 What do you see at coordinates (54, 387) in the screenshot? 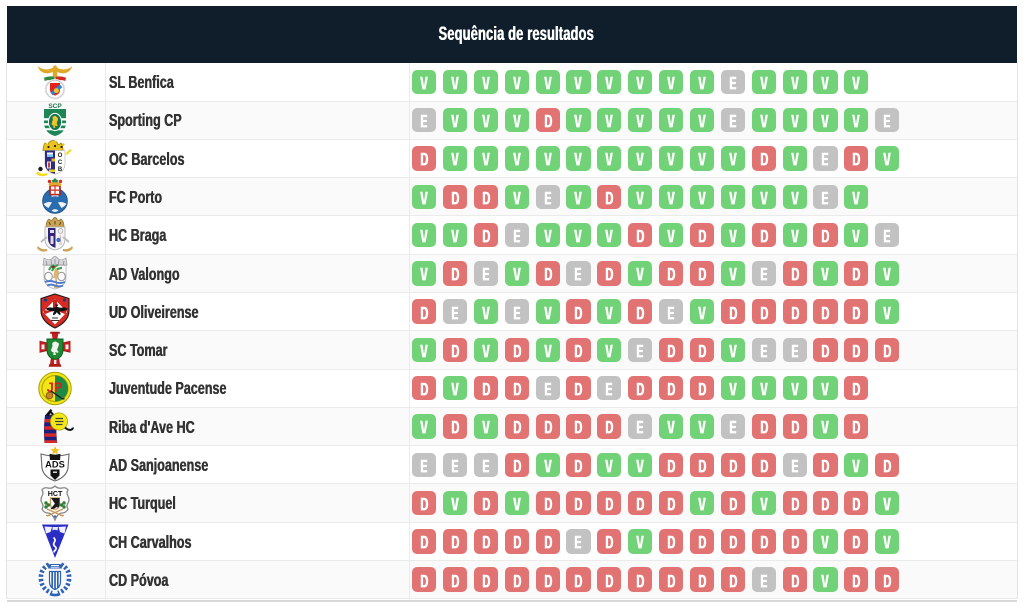
I see `svg-text: JP` at bounding box center [54, 387].